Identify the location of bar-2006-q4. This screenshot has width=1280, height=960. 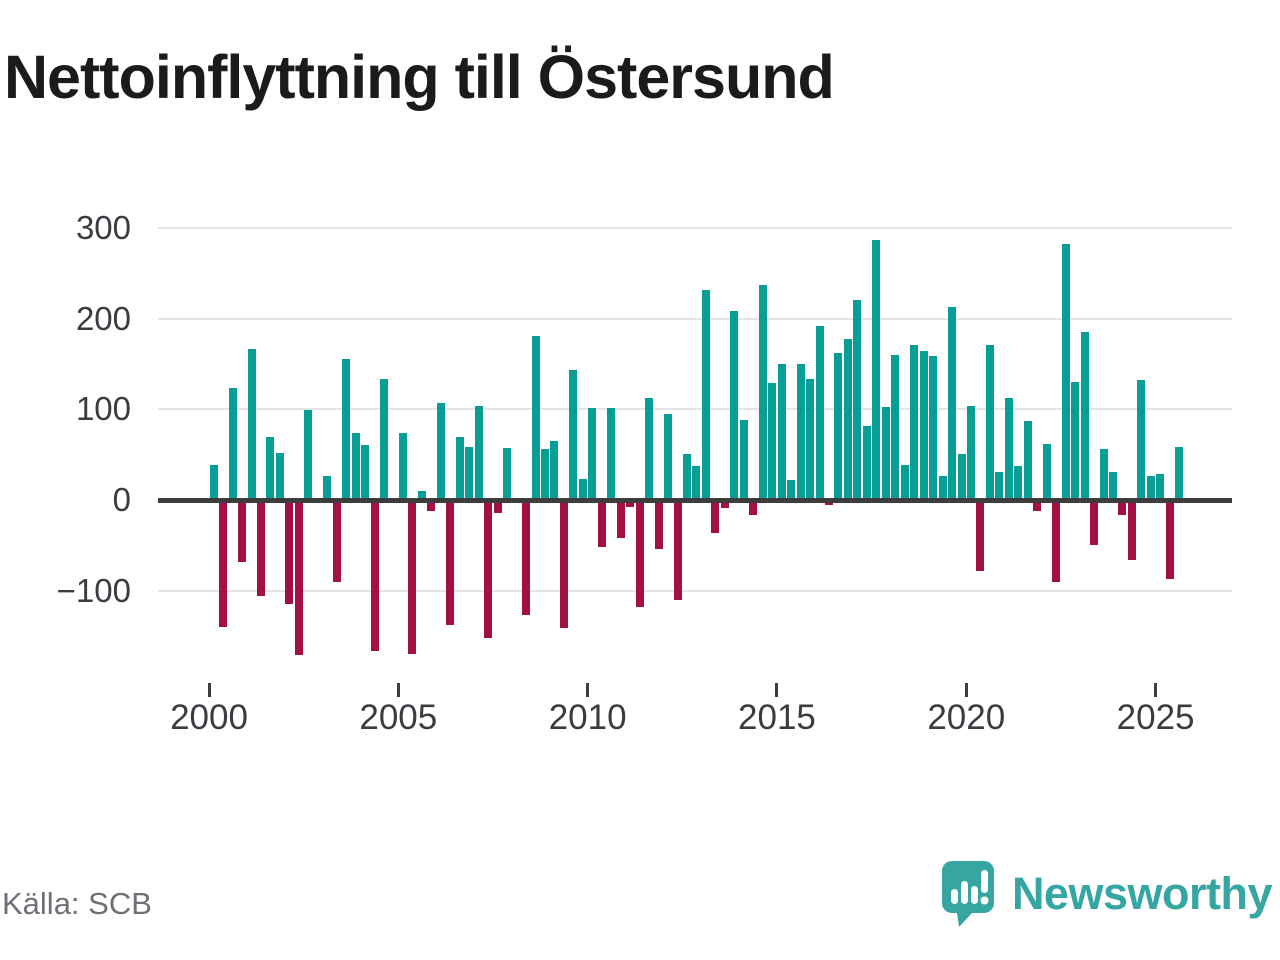
(469, 473).